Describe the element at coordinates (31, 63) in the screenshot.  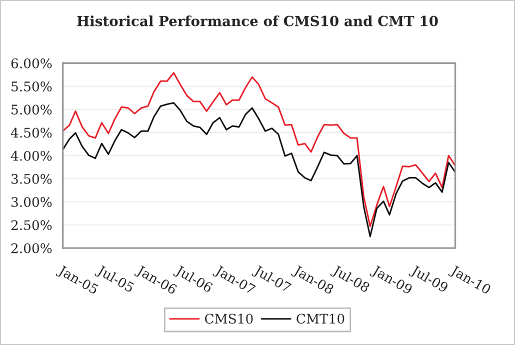
I see `y-tick-label: 6.00%` at that location.